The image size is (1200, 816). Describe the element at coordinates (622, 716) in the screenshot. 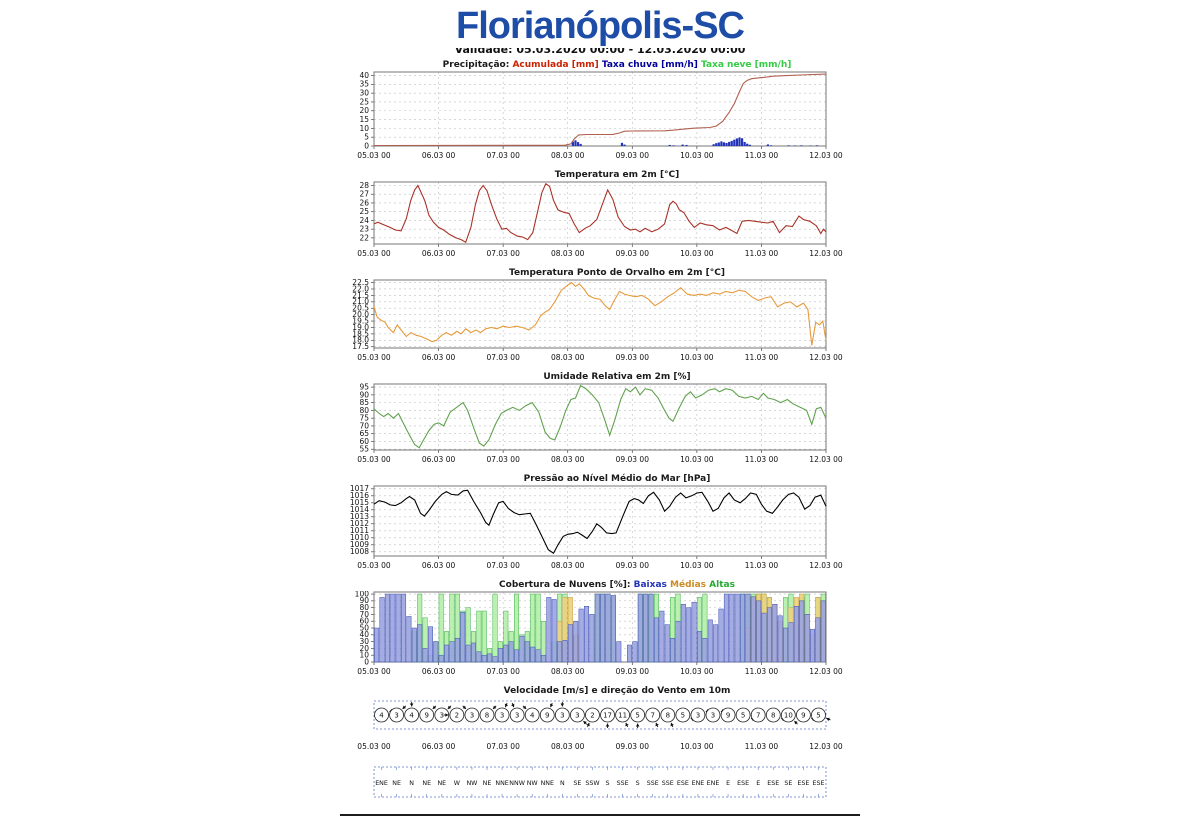

I see `svg-text: 11` at that location.